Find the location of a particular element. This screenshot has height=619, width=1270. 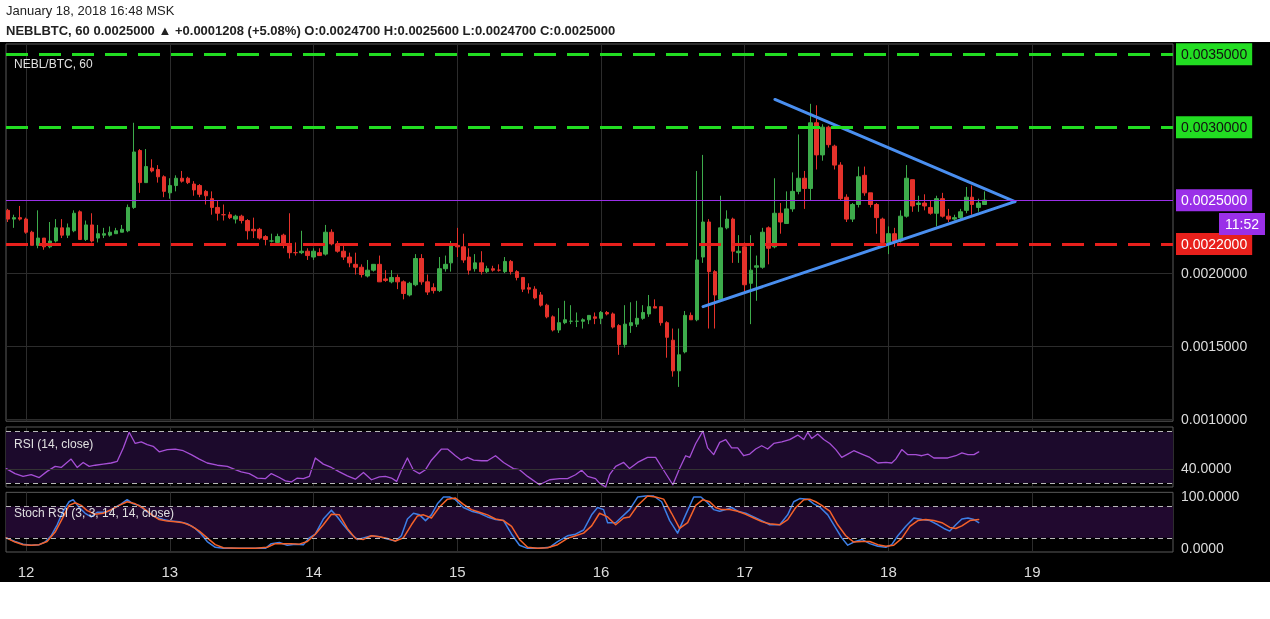

x-tick-label: 19 is located at coordinates (1032, 571).